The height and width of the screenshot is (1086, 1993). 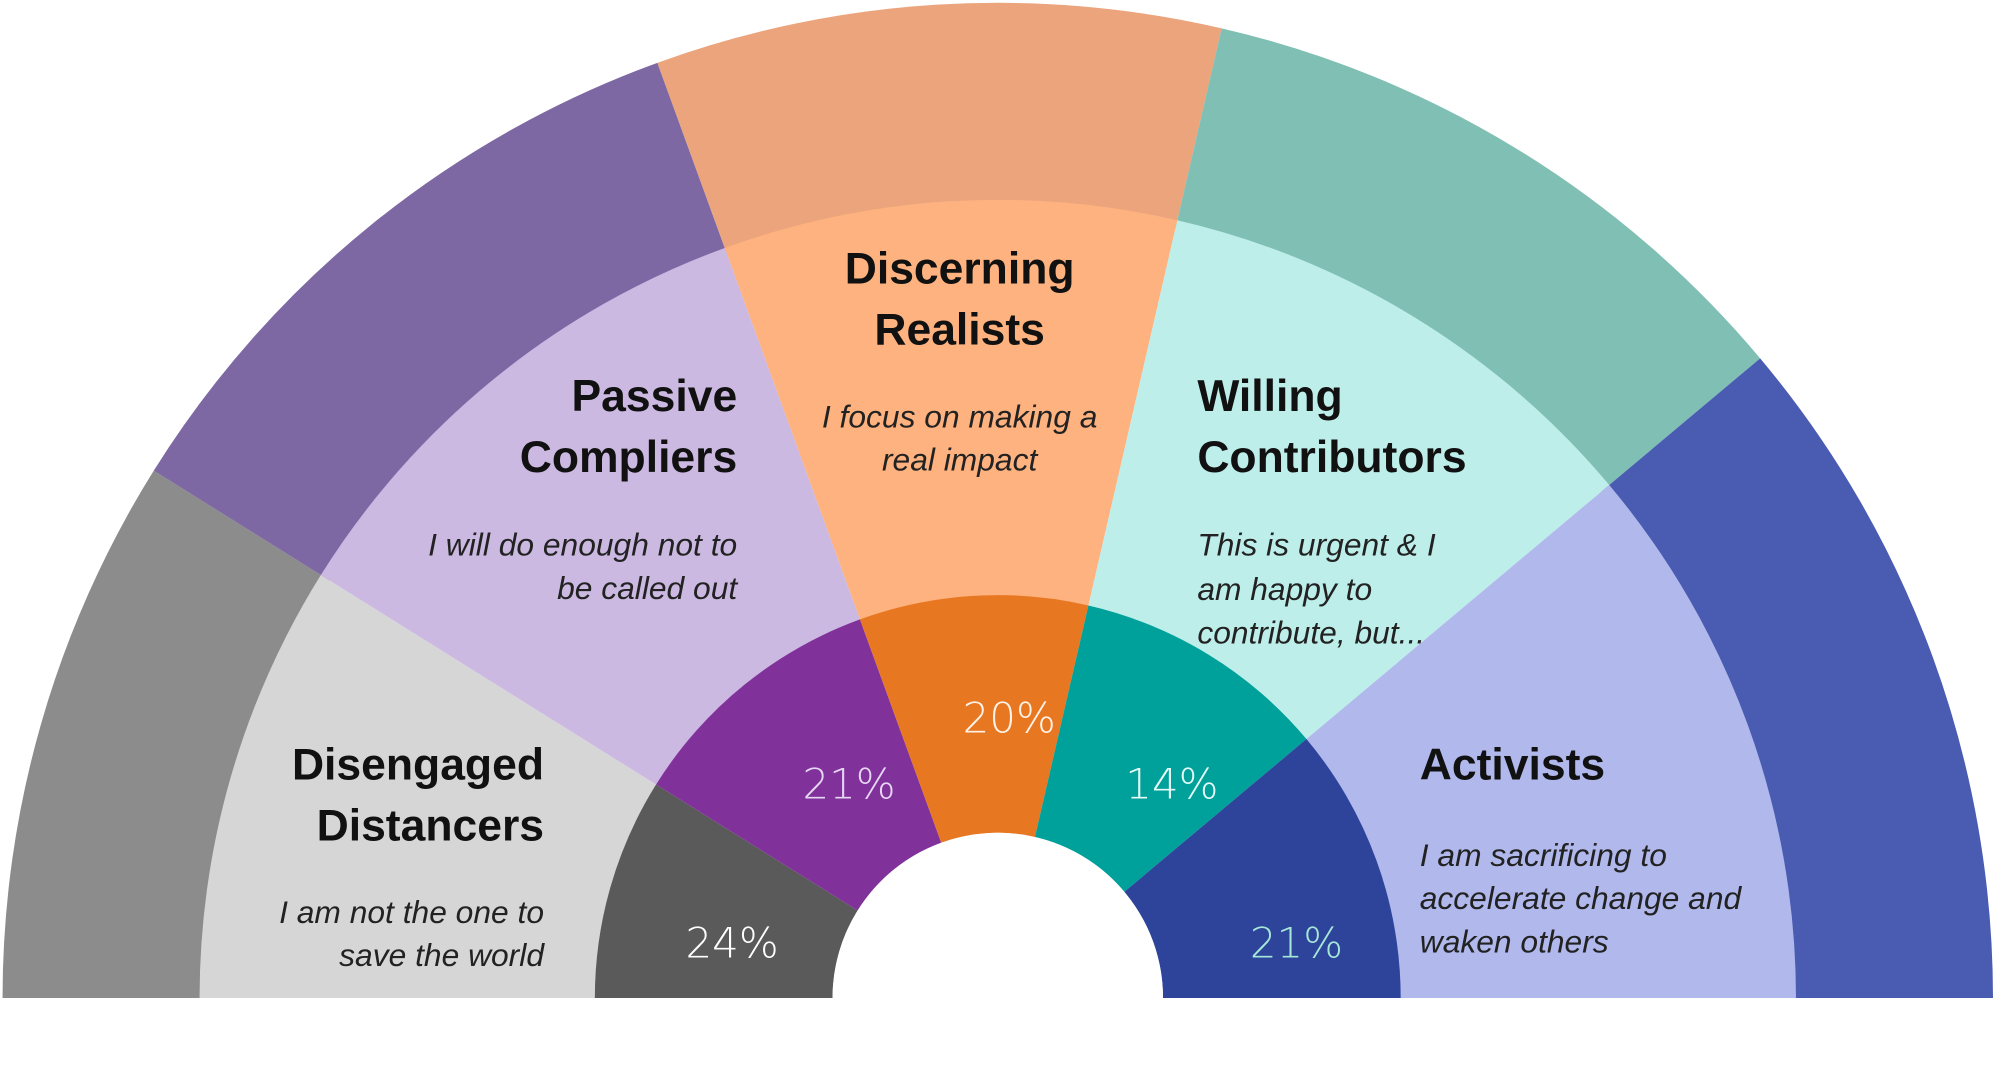 What do you see at coordinates (430, 825) in the screenshot?
I see `segment-title: Distancers` at bounding box center [430, 825].